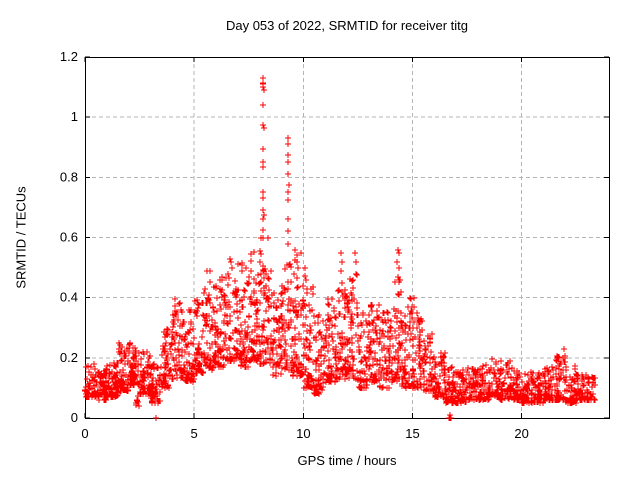 This screenshot has width=640, height=480. Describe the element at coordinates (303, 433) in the screenshot. I see `svg-text: 10` at that location.